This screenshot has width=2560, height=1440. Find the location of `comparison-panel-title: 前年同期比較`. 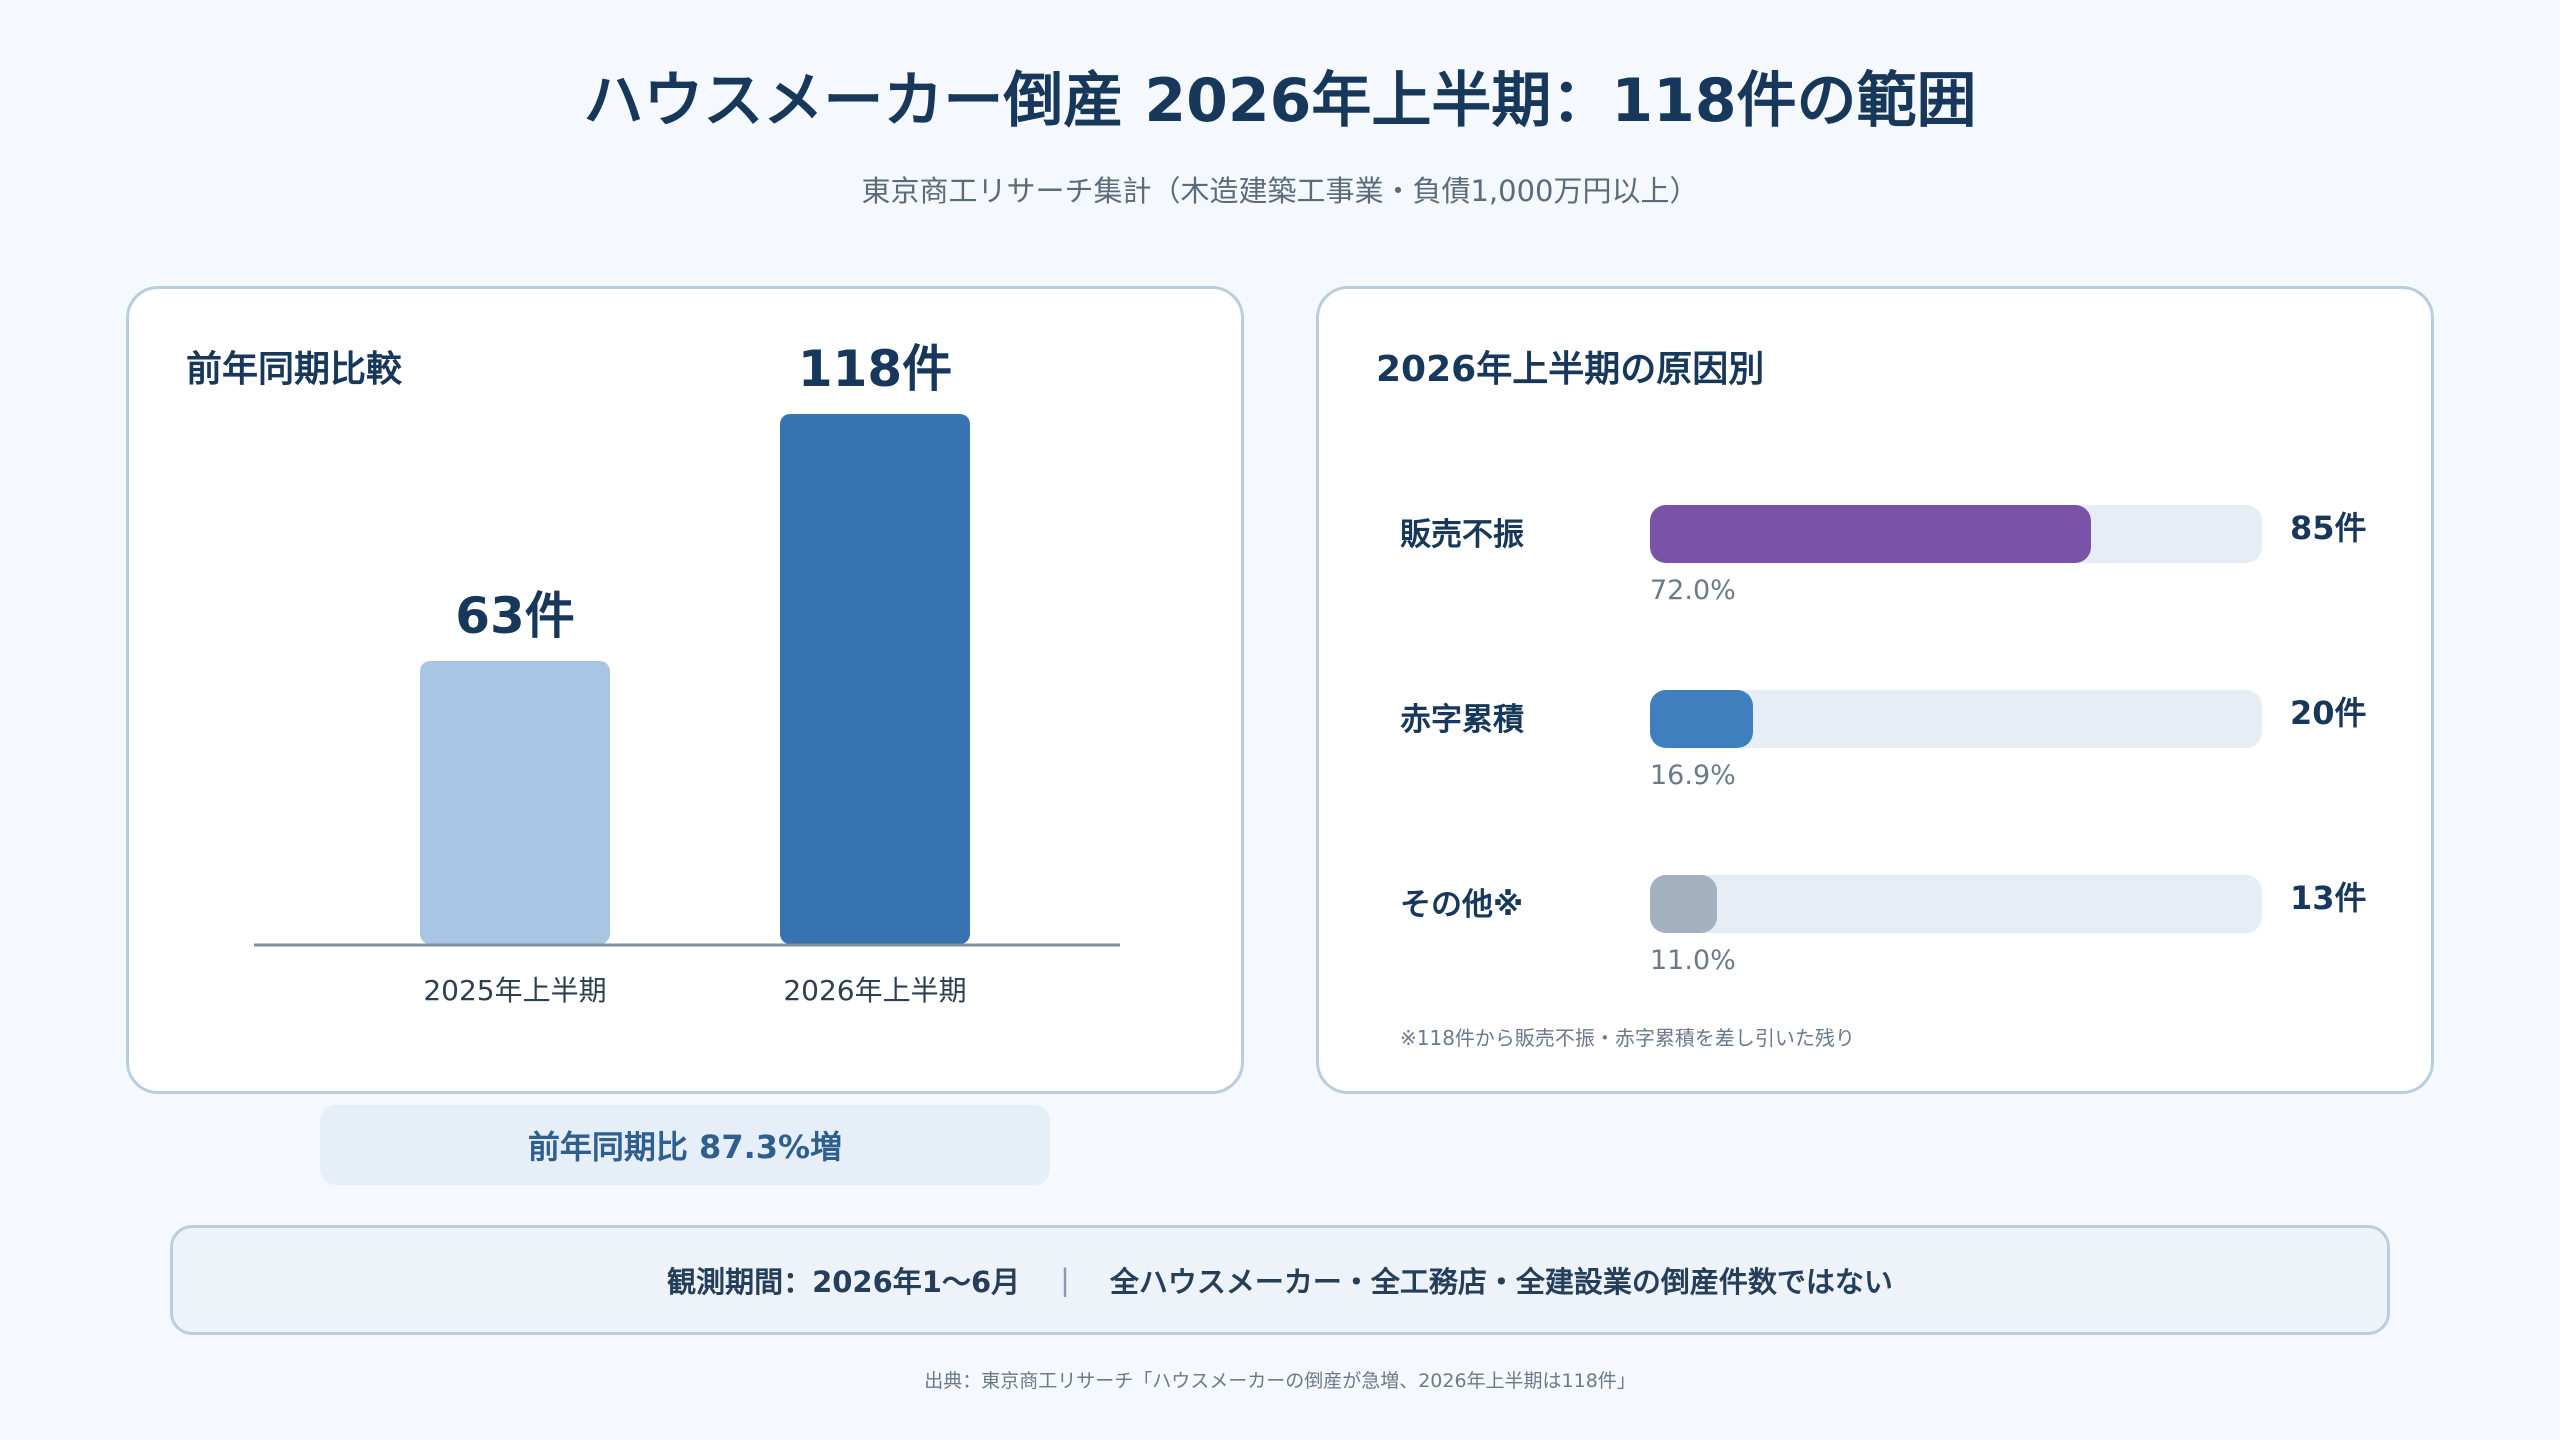

comparison-panel-title: 前年同期比較 is located at coordinates (294, 369).